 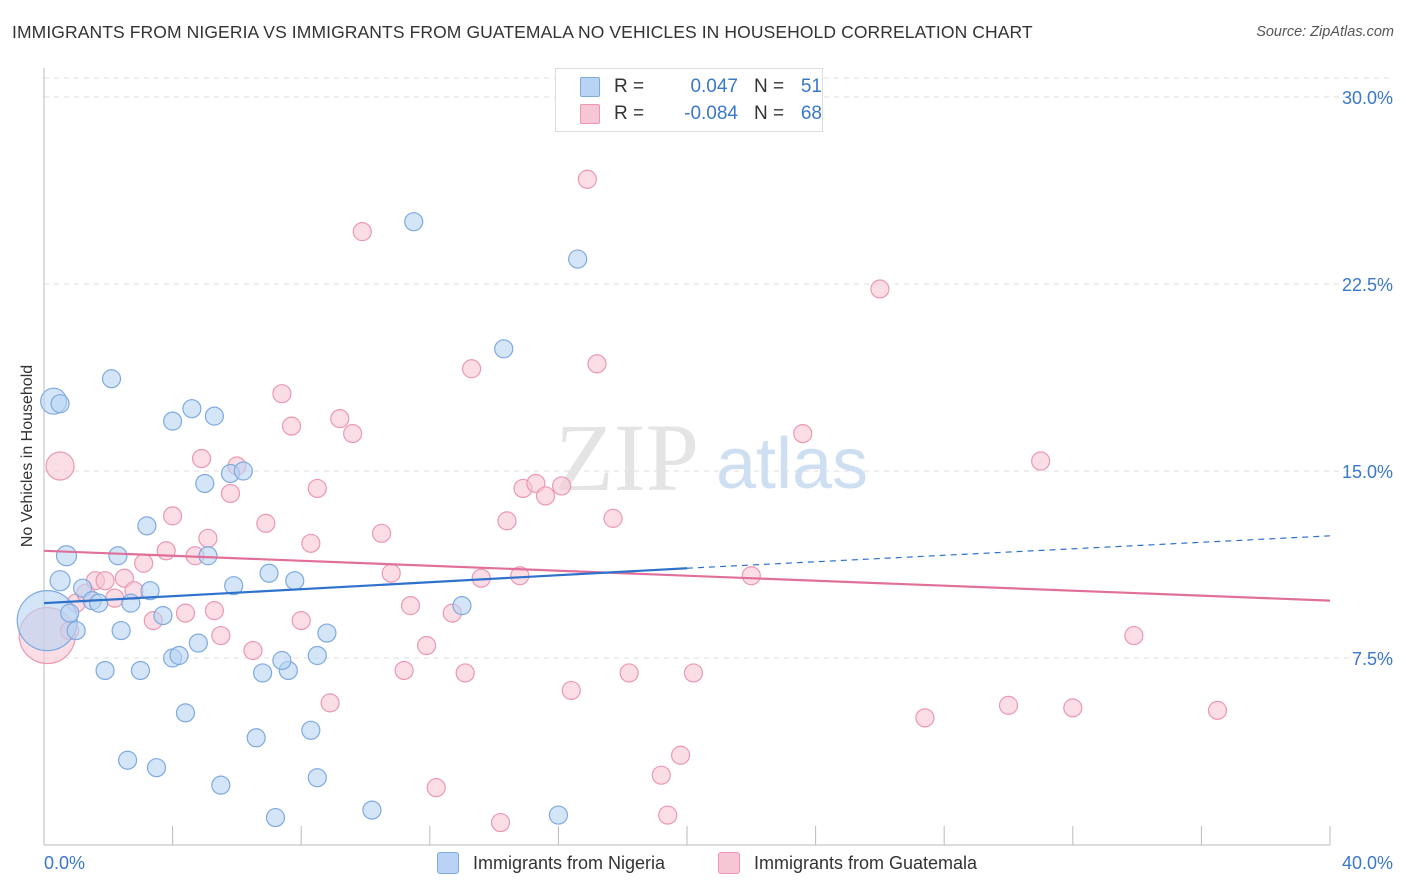 What do you see at coordinates (811, 86) in the screenshot?
I see `nigeria-n-value: 51` at bounding box center [811, 86].